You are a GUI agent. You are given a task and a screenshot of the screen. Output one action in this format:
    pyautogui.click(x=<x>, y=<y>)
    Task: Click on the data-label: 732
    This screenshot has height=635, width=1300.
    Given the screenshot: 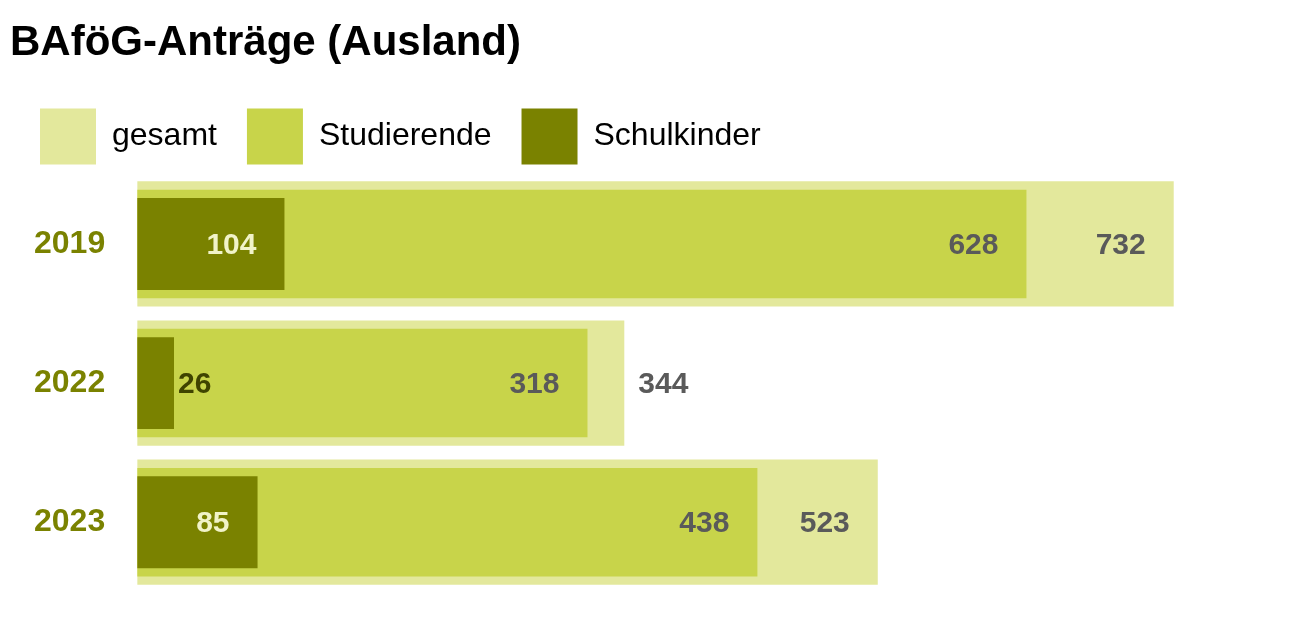 What is the action you would take?
    pyautogui.click(x=1120, y=244)
    